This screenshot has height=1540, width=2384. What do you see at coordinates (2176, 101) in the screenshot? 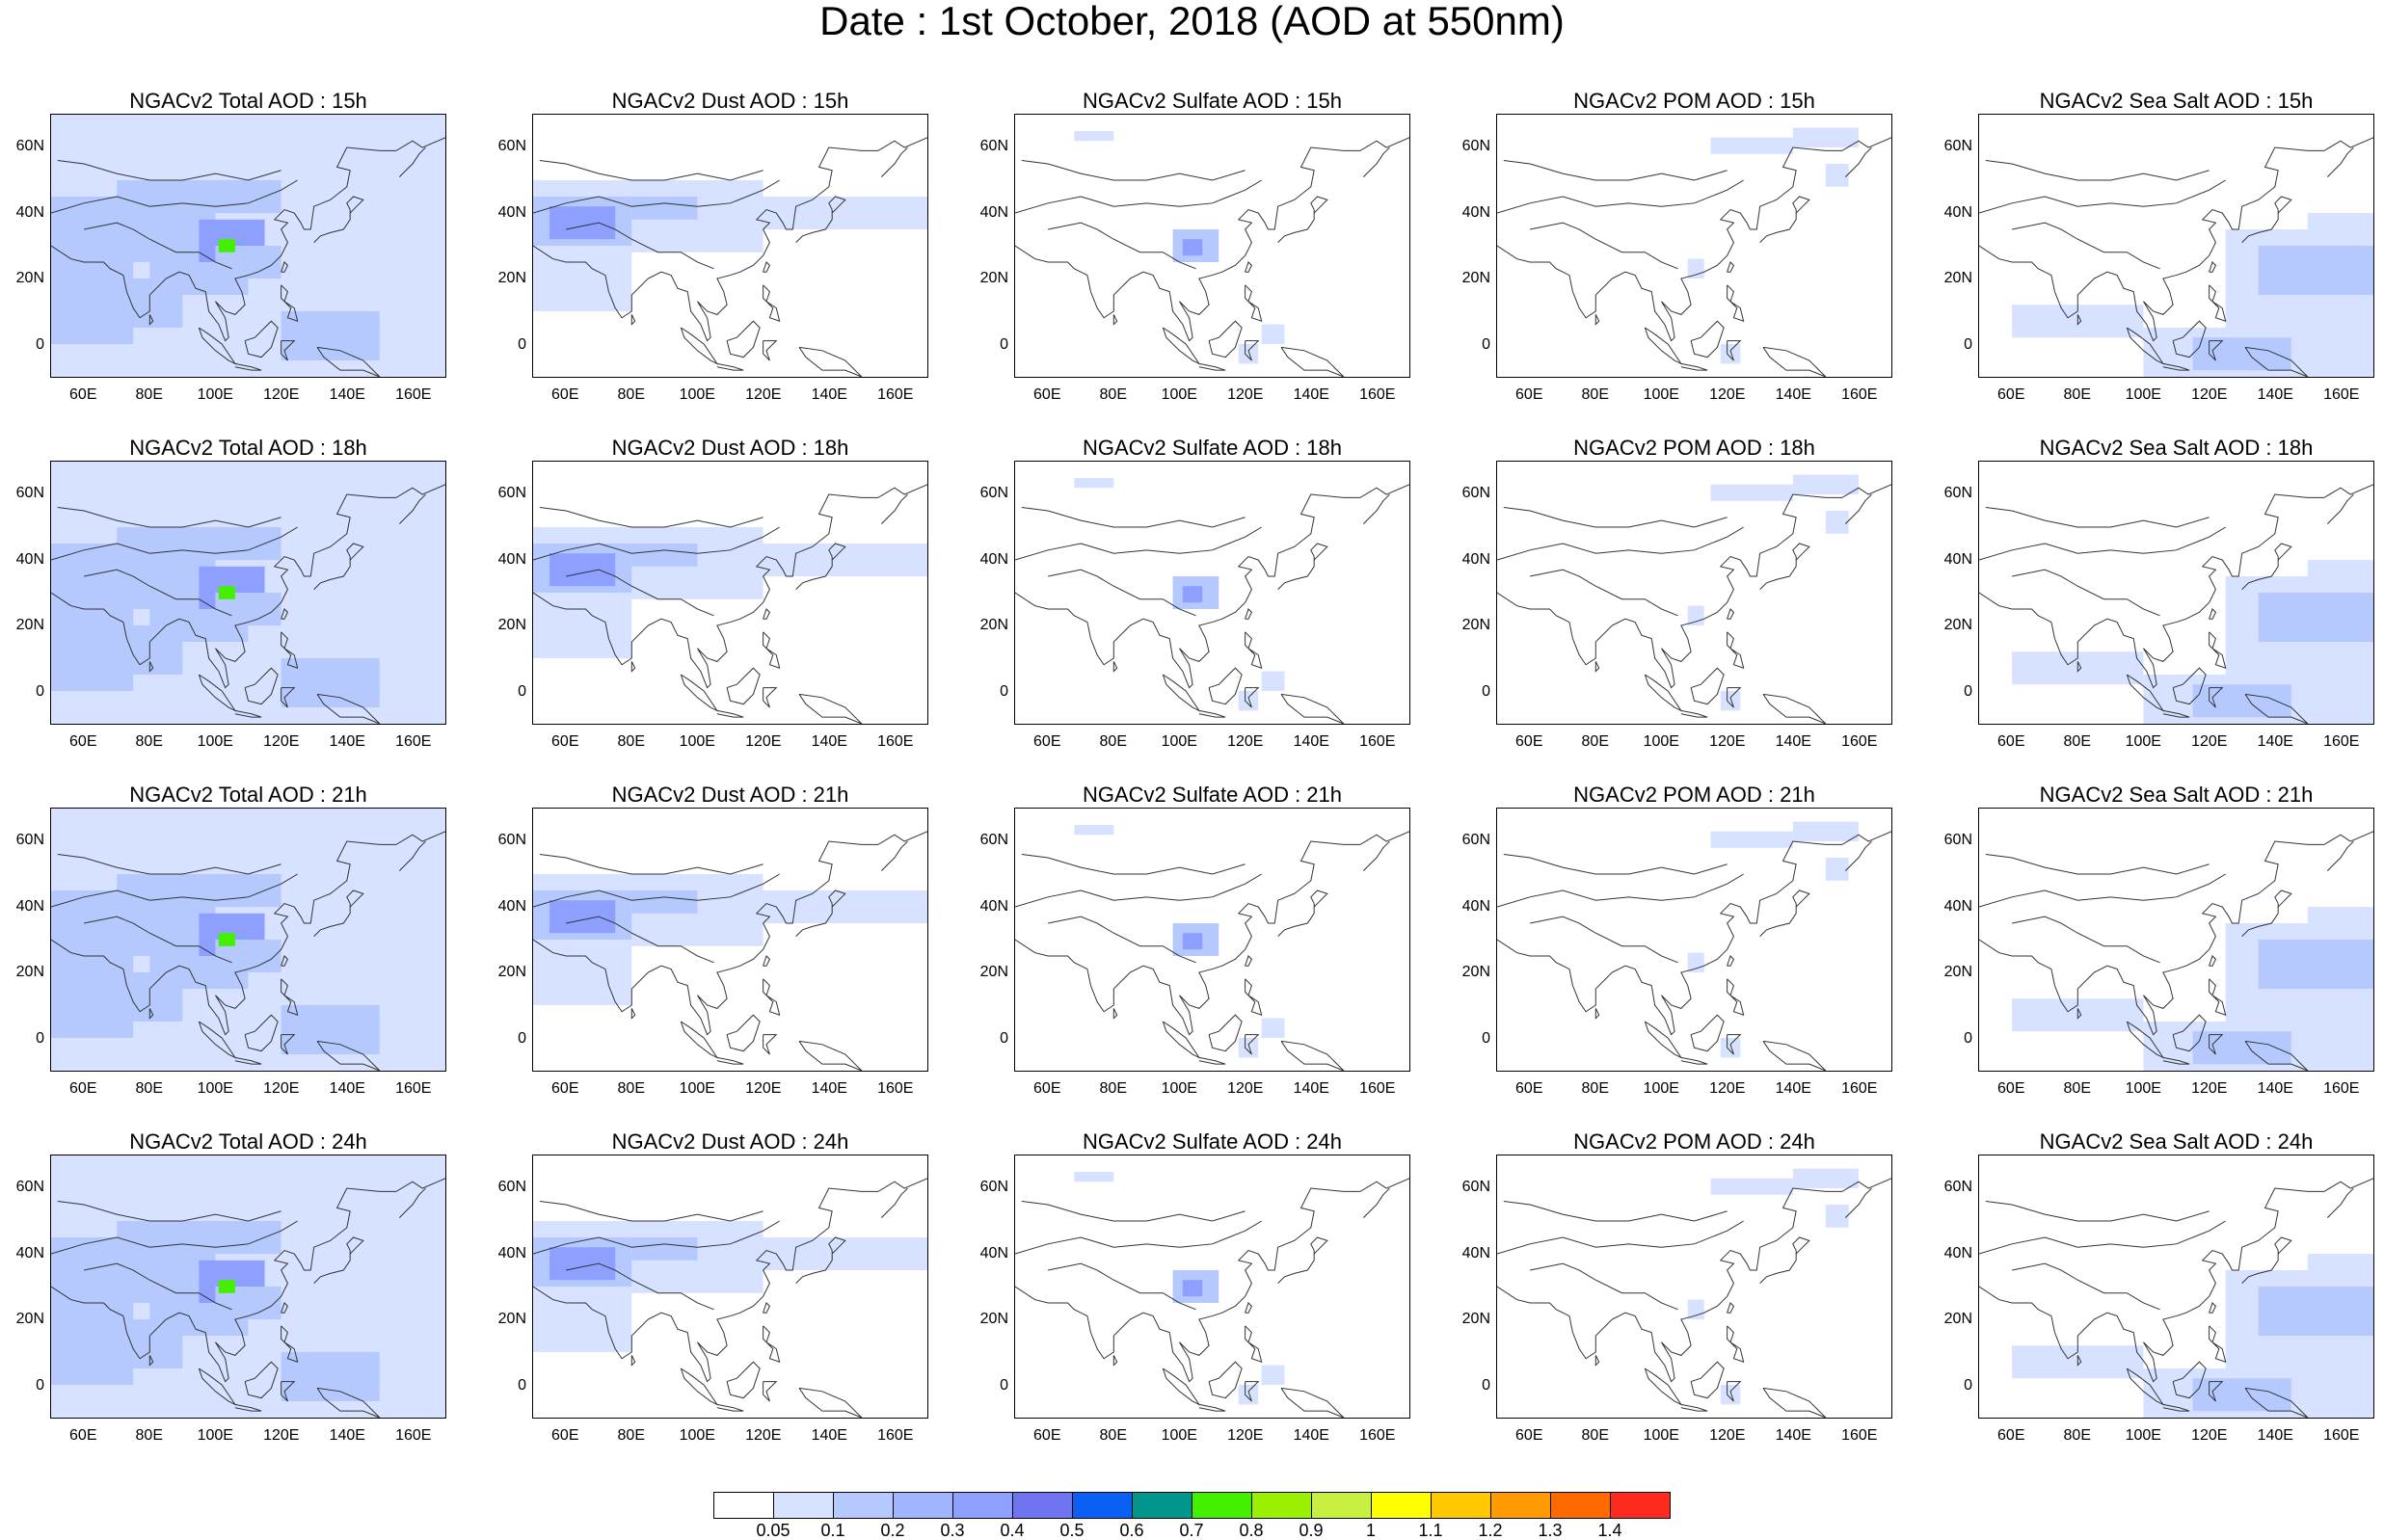
I see `panel-title: NGACv2 Sea Salt AOD : 15h` at bounding box center [2176, 101].